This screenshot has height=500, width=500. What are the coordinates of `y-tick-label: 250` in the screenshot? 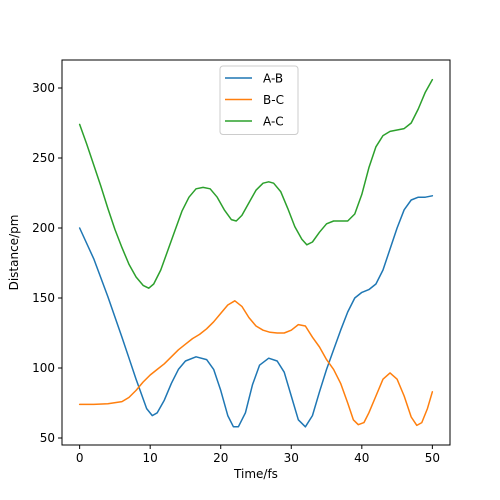 It's located at (43, 158).